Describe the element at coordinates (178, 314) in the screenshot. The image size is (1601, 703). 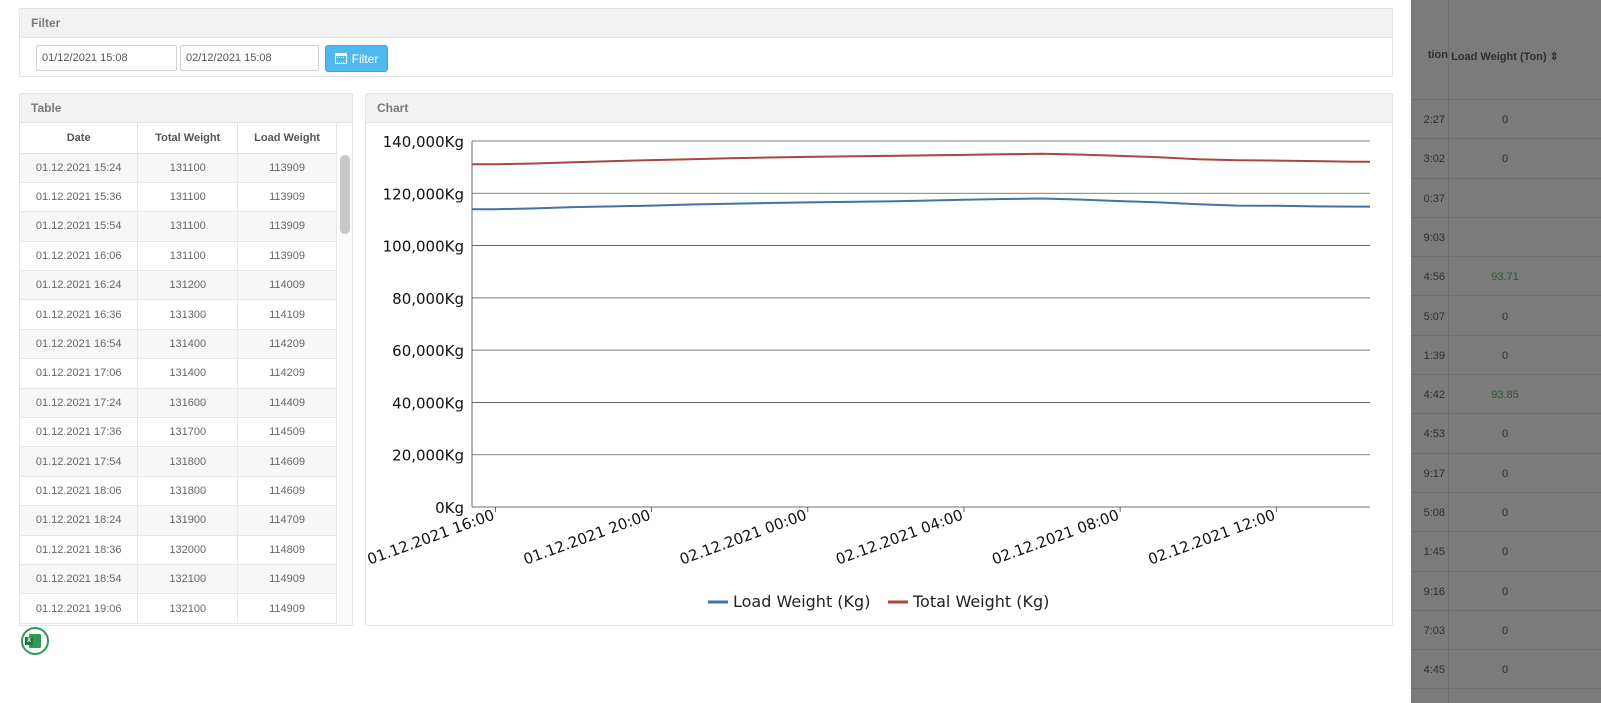
I see `table-row: 01.12.2021 16:36 131300 114109` at that location.